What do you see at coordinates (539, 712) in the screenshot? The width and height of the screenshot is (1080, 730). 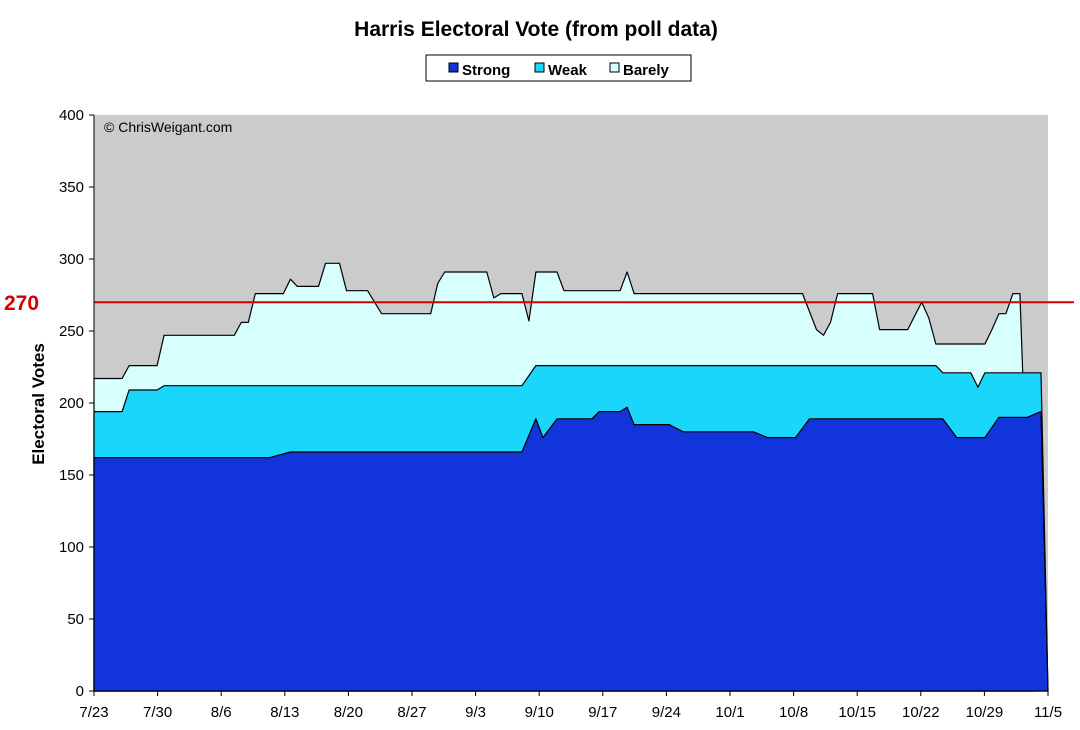 I see `x-tick-label: 9/10` at bounding box center [539, 712].